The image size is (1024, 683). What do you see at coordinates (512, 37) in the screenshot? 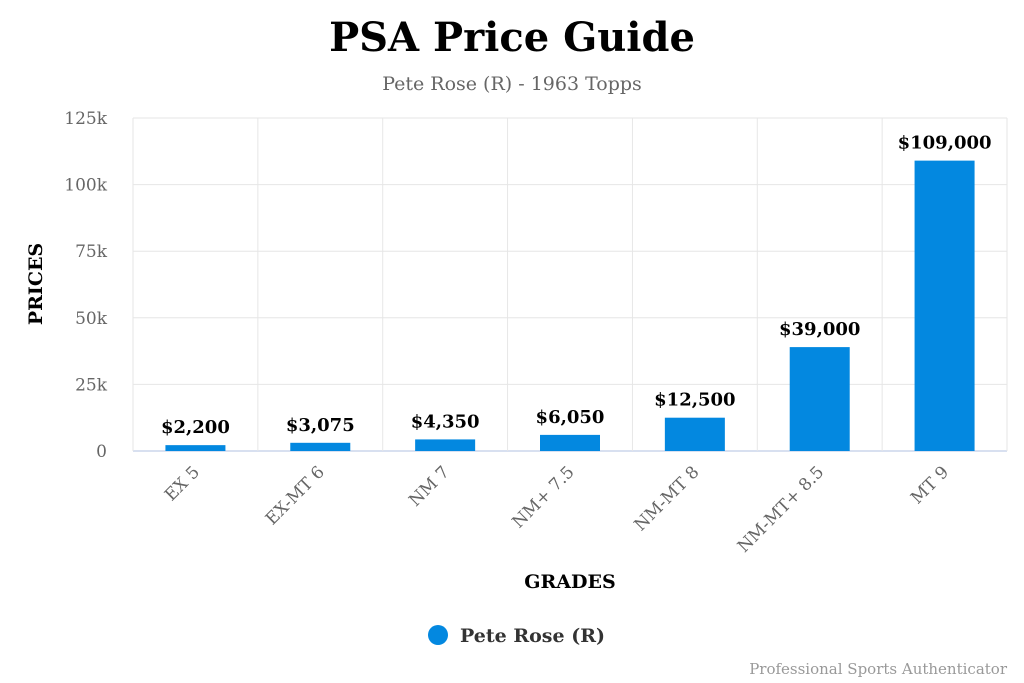
I see `chart-title: PSA Price Guide` at bounding box center [512, 37].